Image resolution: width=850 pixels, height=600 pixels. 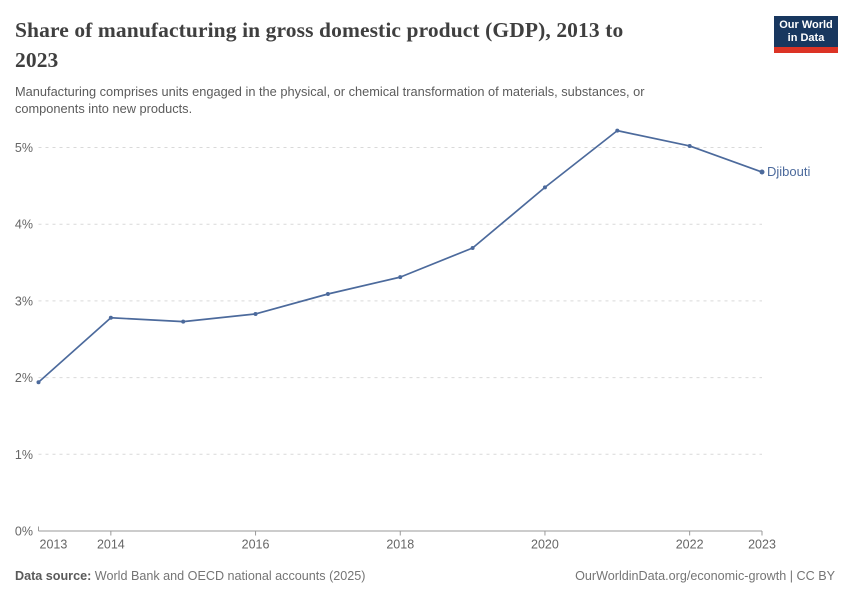 What do you see at coordinates (545, 545) in the screenshot?
I see `x-tick-label: 2020` at bounding box center [545, 545].